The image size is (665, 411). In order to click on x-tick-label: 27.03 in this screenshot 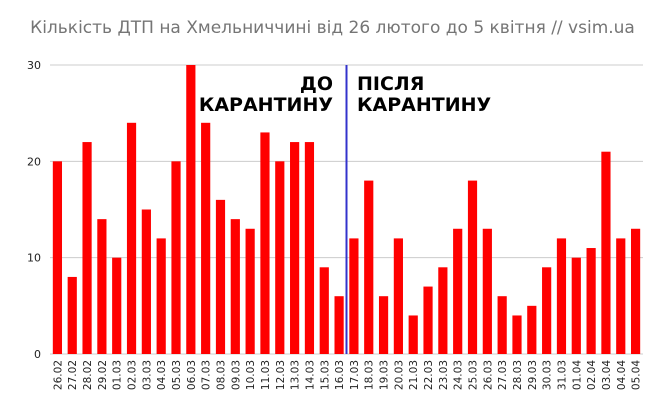, I will do `click(503, 375)`.